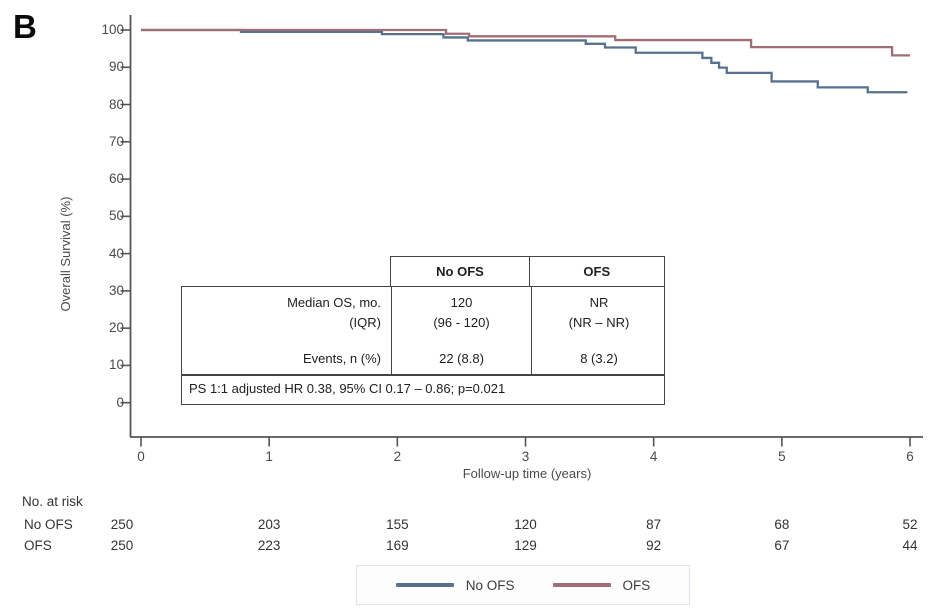 The height and width of the screenshot is (616, 949). Describe the element at coordinates (636, 585) in the screenshot. I see `legend-label-ofs: OFS` at that location.